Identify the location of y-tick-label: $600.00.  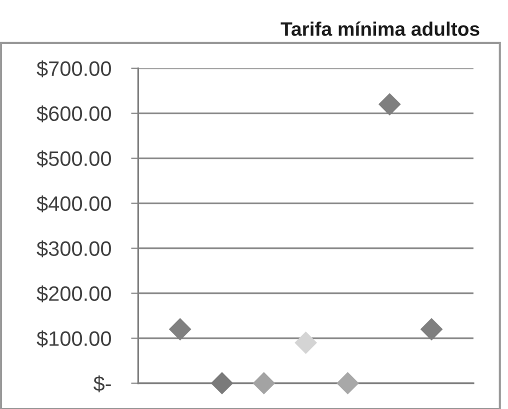
(73, 113).